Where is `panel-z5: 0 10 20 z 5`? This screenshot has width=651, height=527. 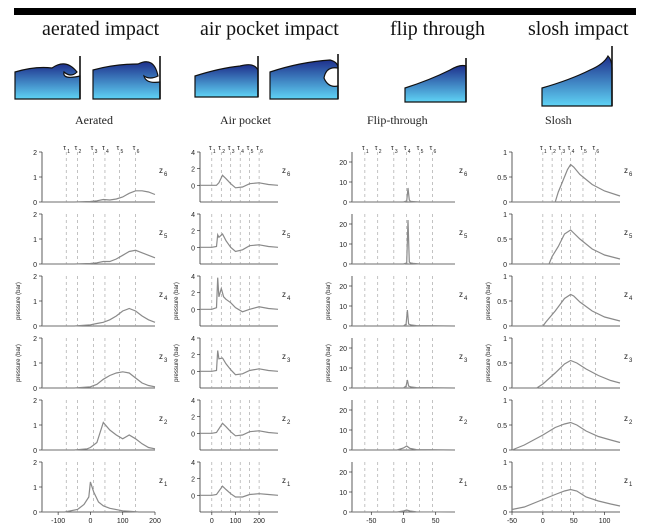
panel-z5: 0 10 20 z 5 is located at coordinates (403, 241).